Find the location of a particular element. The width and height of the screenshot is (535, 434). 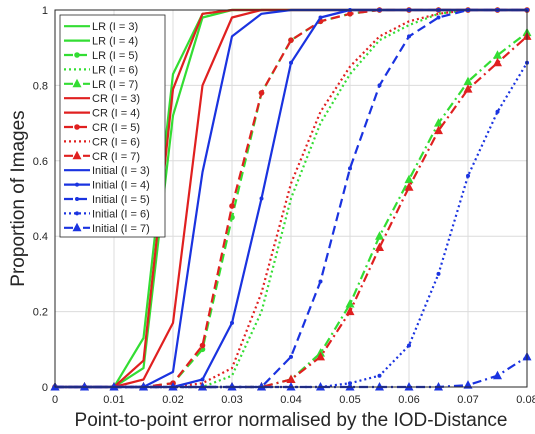

legend-label: Initial (I = 5) is located at coordinates (121, 200).